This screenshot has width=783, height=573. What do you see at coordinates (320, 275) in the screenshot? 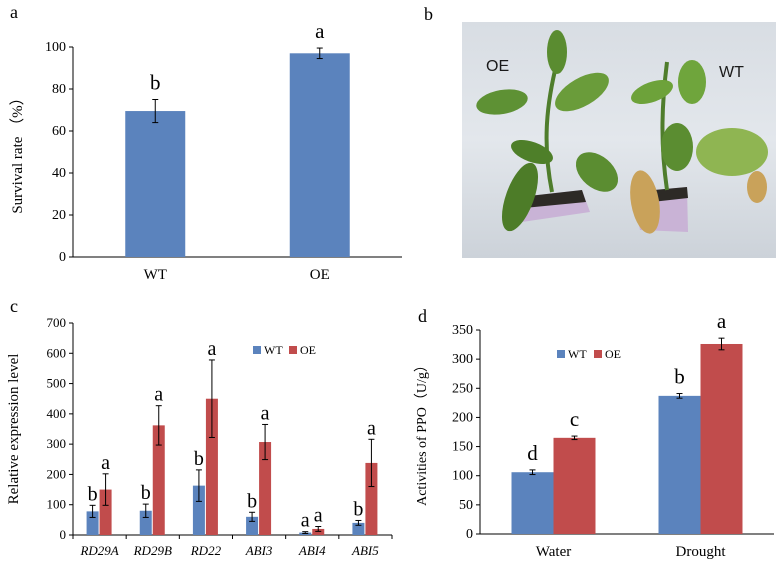
I see `category-label: OE` at bounding box center [320, 275].